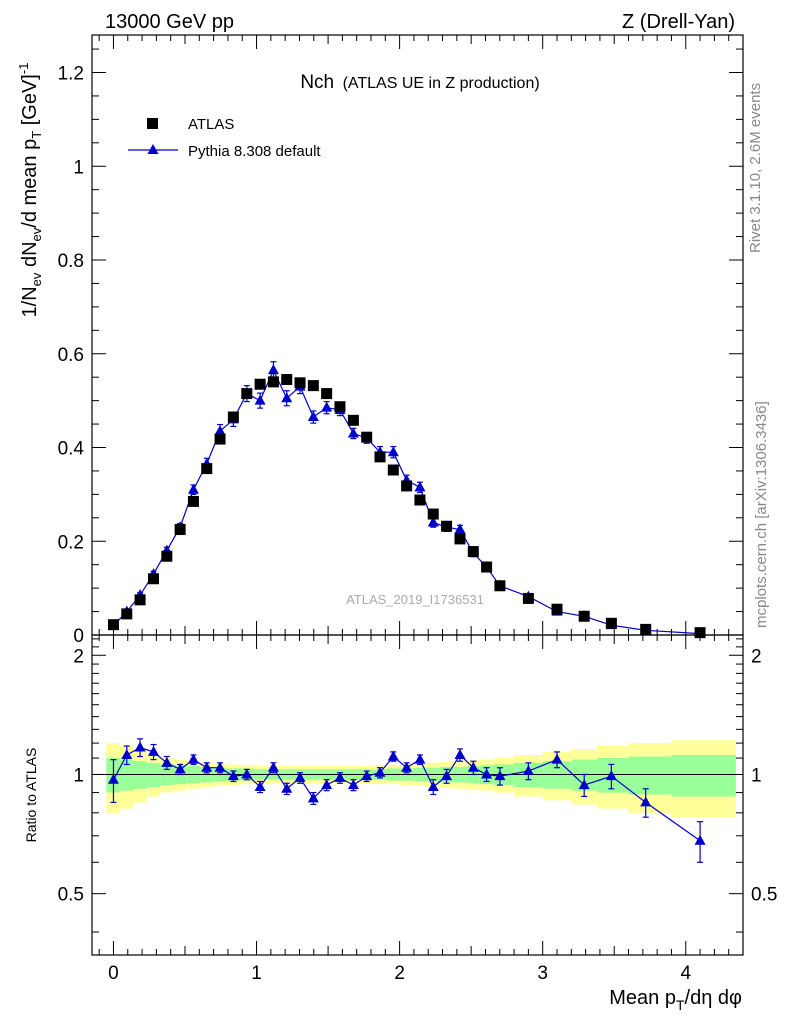 The width and height of the screenshot is (786, 1024). What do you see at coordinates (78, 636) in the screenshot?
I see `main-y-tick-label: 0` at bounding box center [78, 636].